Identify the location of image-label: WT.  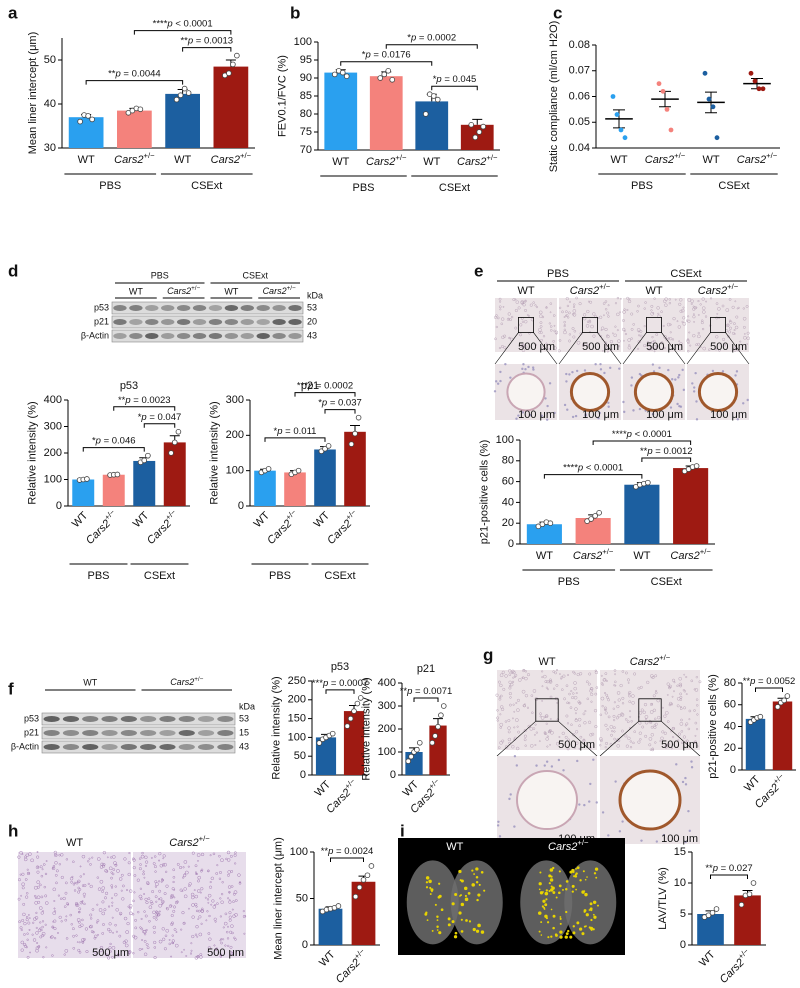
(454, 847).